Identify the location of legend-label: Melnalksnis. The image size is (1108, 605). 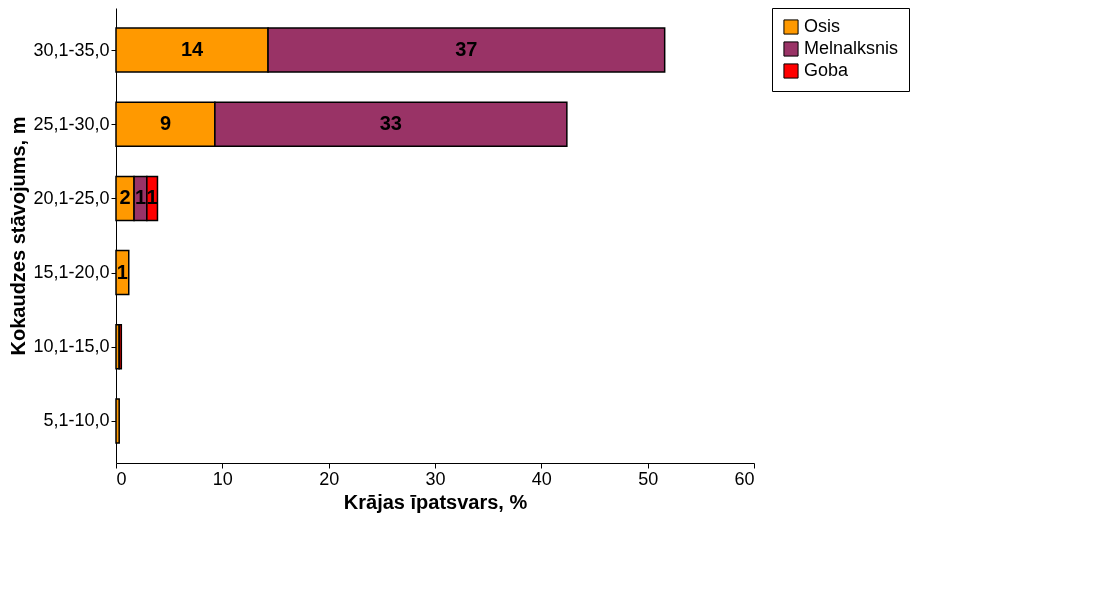
(851, 48).